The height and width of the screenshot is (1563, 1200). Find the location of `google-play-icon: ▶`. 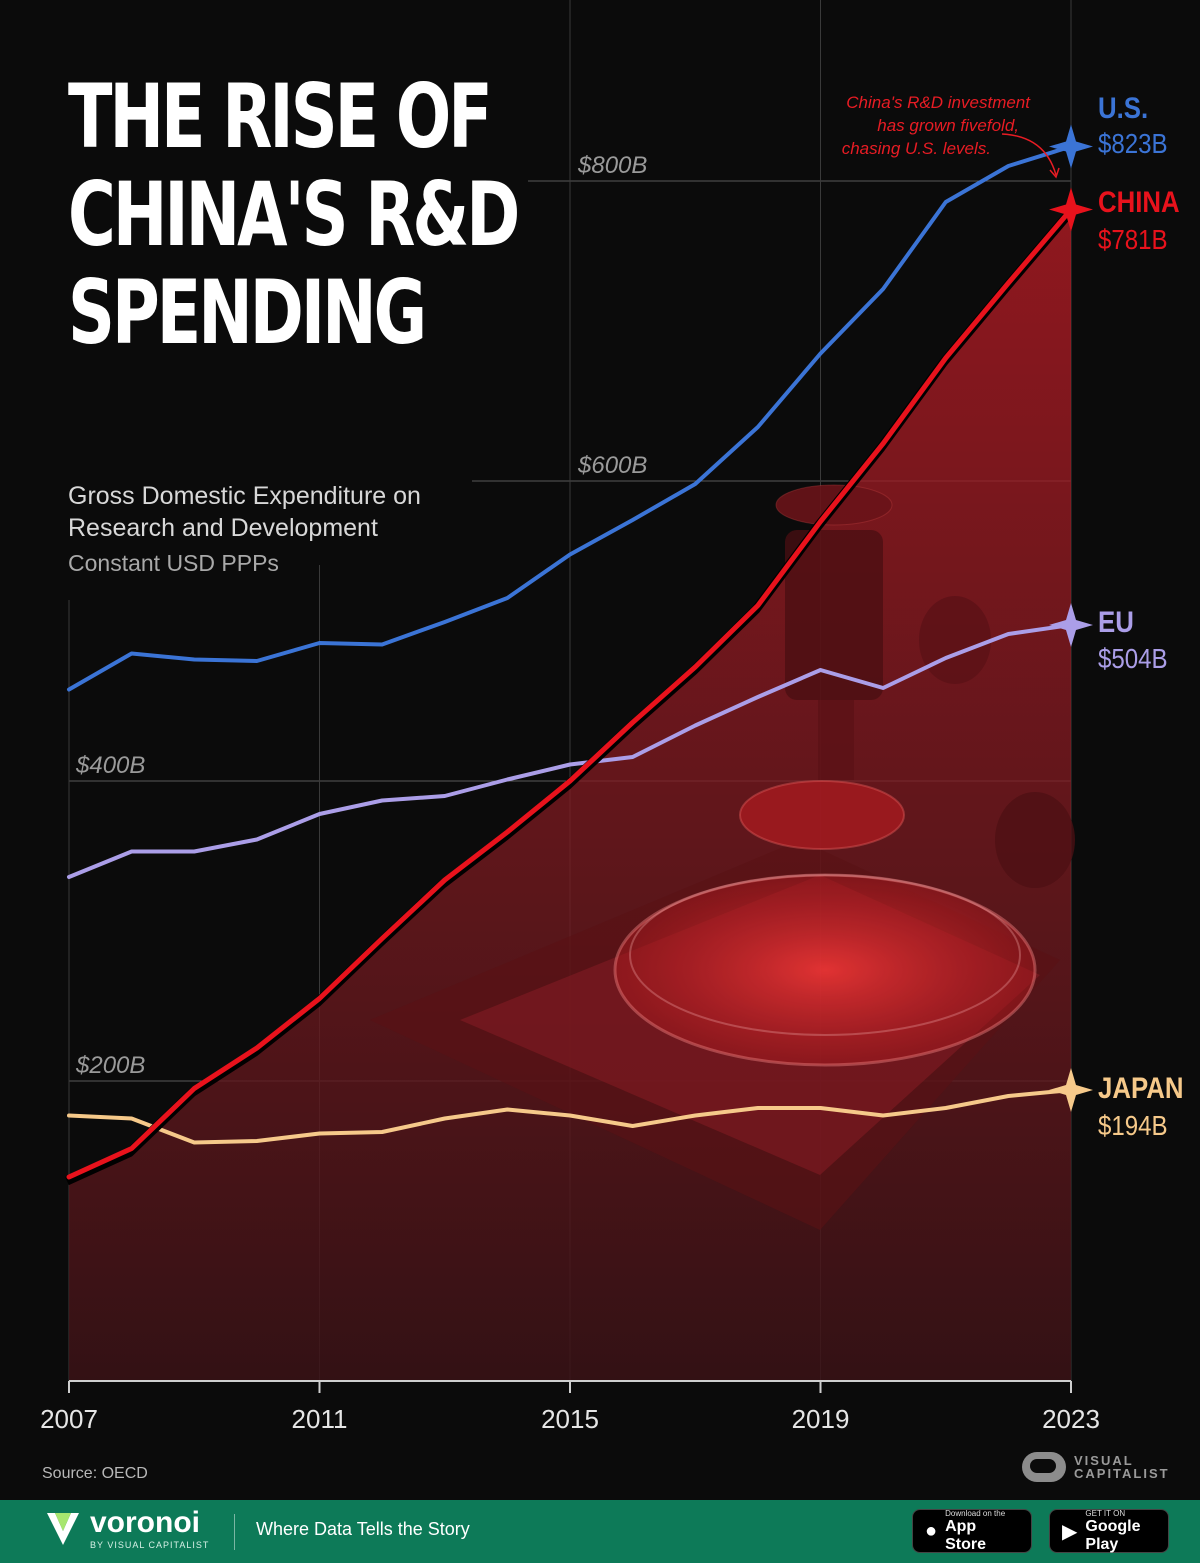

google-play-icon: ▶ is located at coordinates (1070, 1531).